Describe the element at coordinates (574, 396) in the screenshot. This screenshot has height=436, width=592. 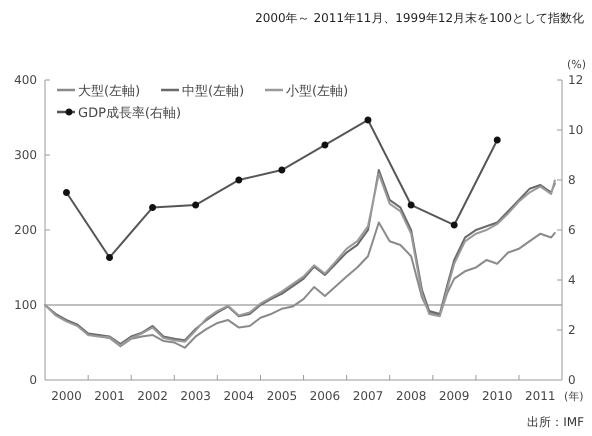
I see `x-axis-title: (年)` at that location.